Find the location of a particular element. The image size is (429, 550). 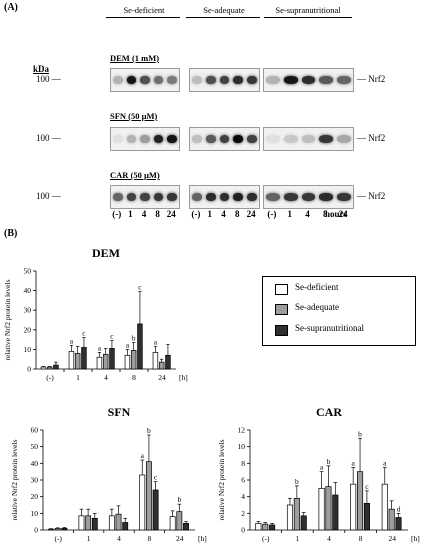

legend-label-se-deficient: Se-deficient is located at coordinates (317, 287).